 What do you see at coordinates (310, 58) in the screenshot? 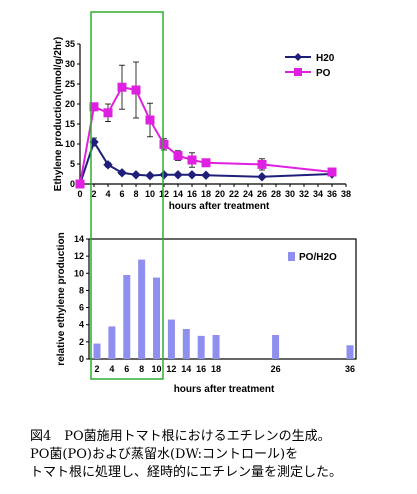
I see `legend-item: H20` at bounding box center [310, 58].